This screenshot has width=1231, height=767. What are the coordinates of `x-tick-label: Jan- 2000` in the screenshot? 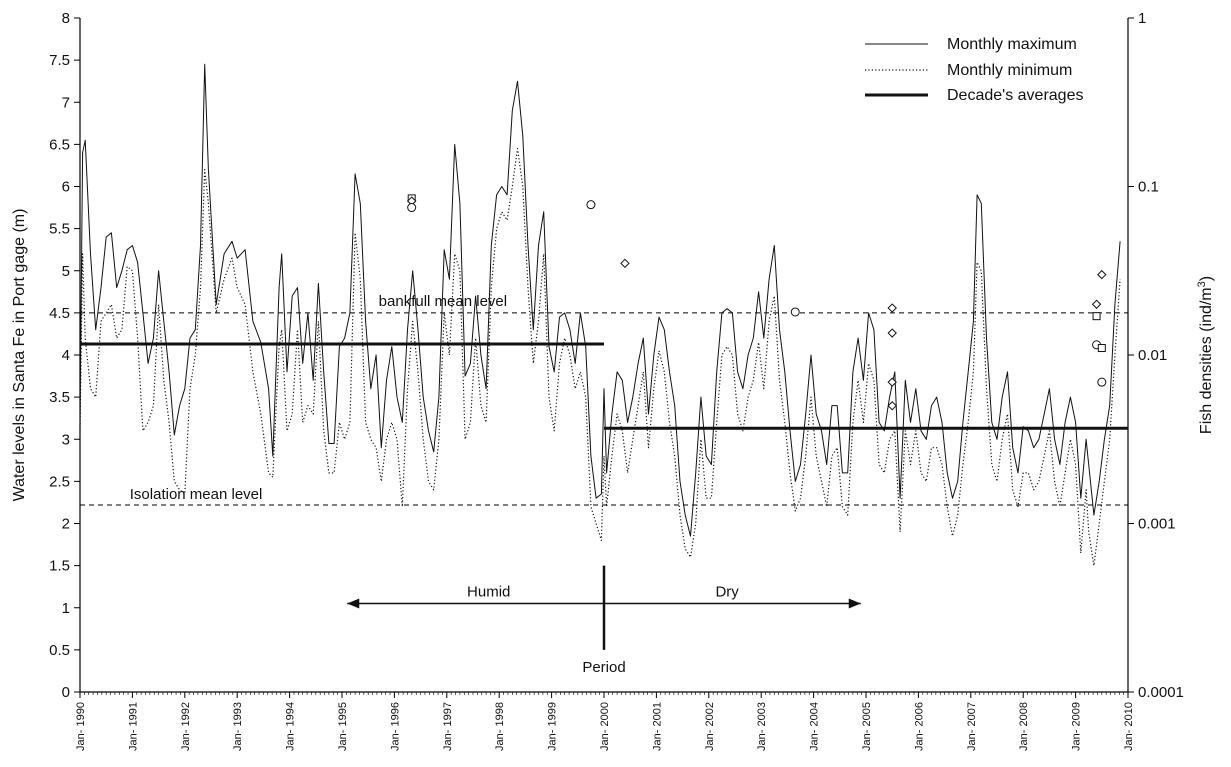 It's located at (605, 726).